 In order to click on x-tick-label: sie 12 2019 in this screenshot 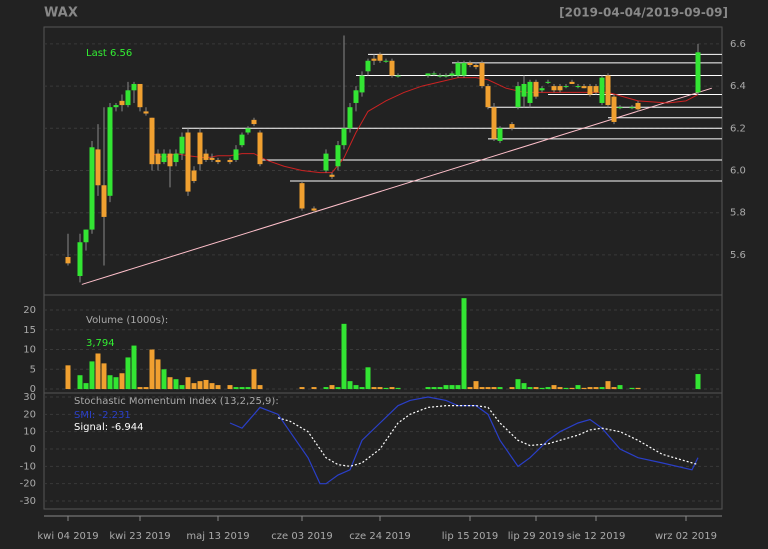, I will do `click(596, 536)`.